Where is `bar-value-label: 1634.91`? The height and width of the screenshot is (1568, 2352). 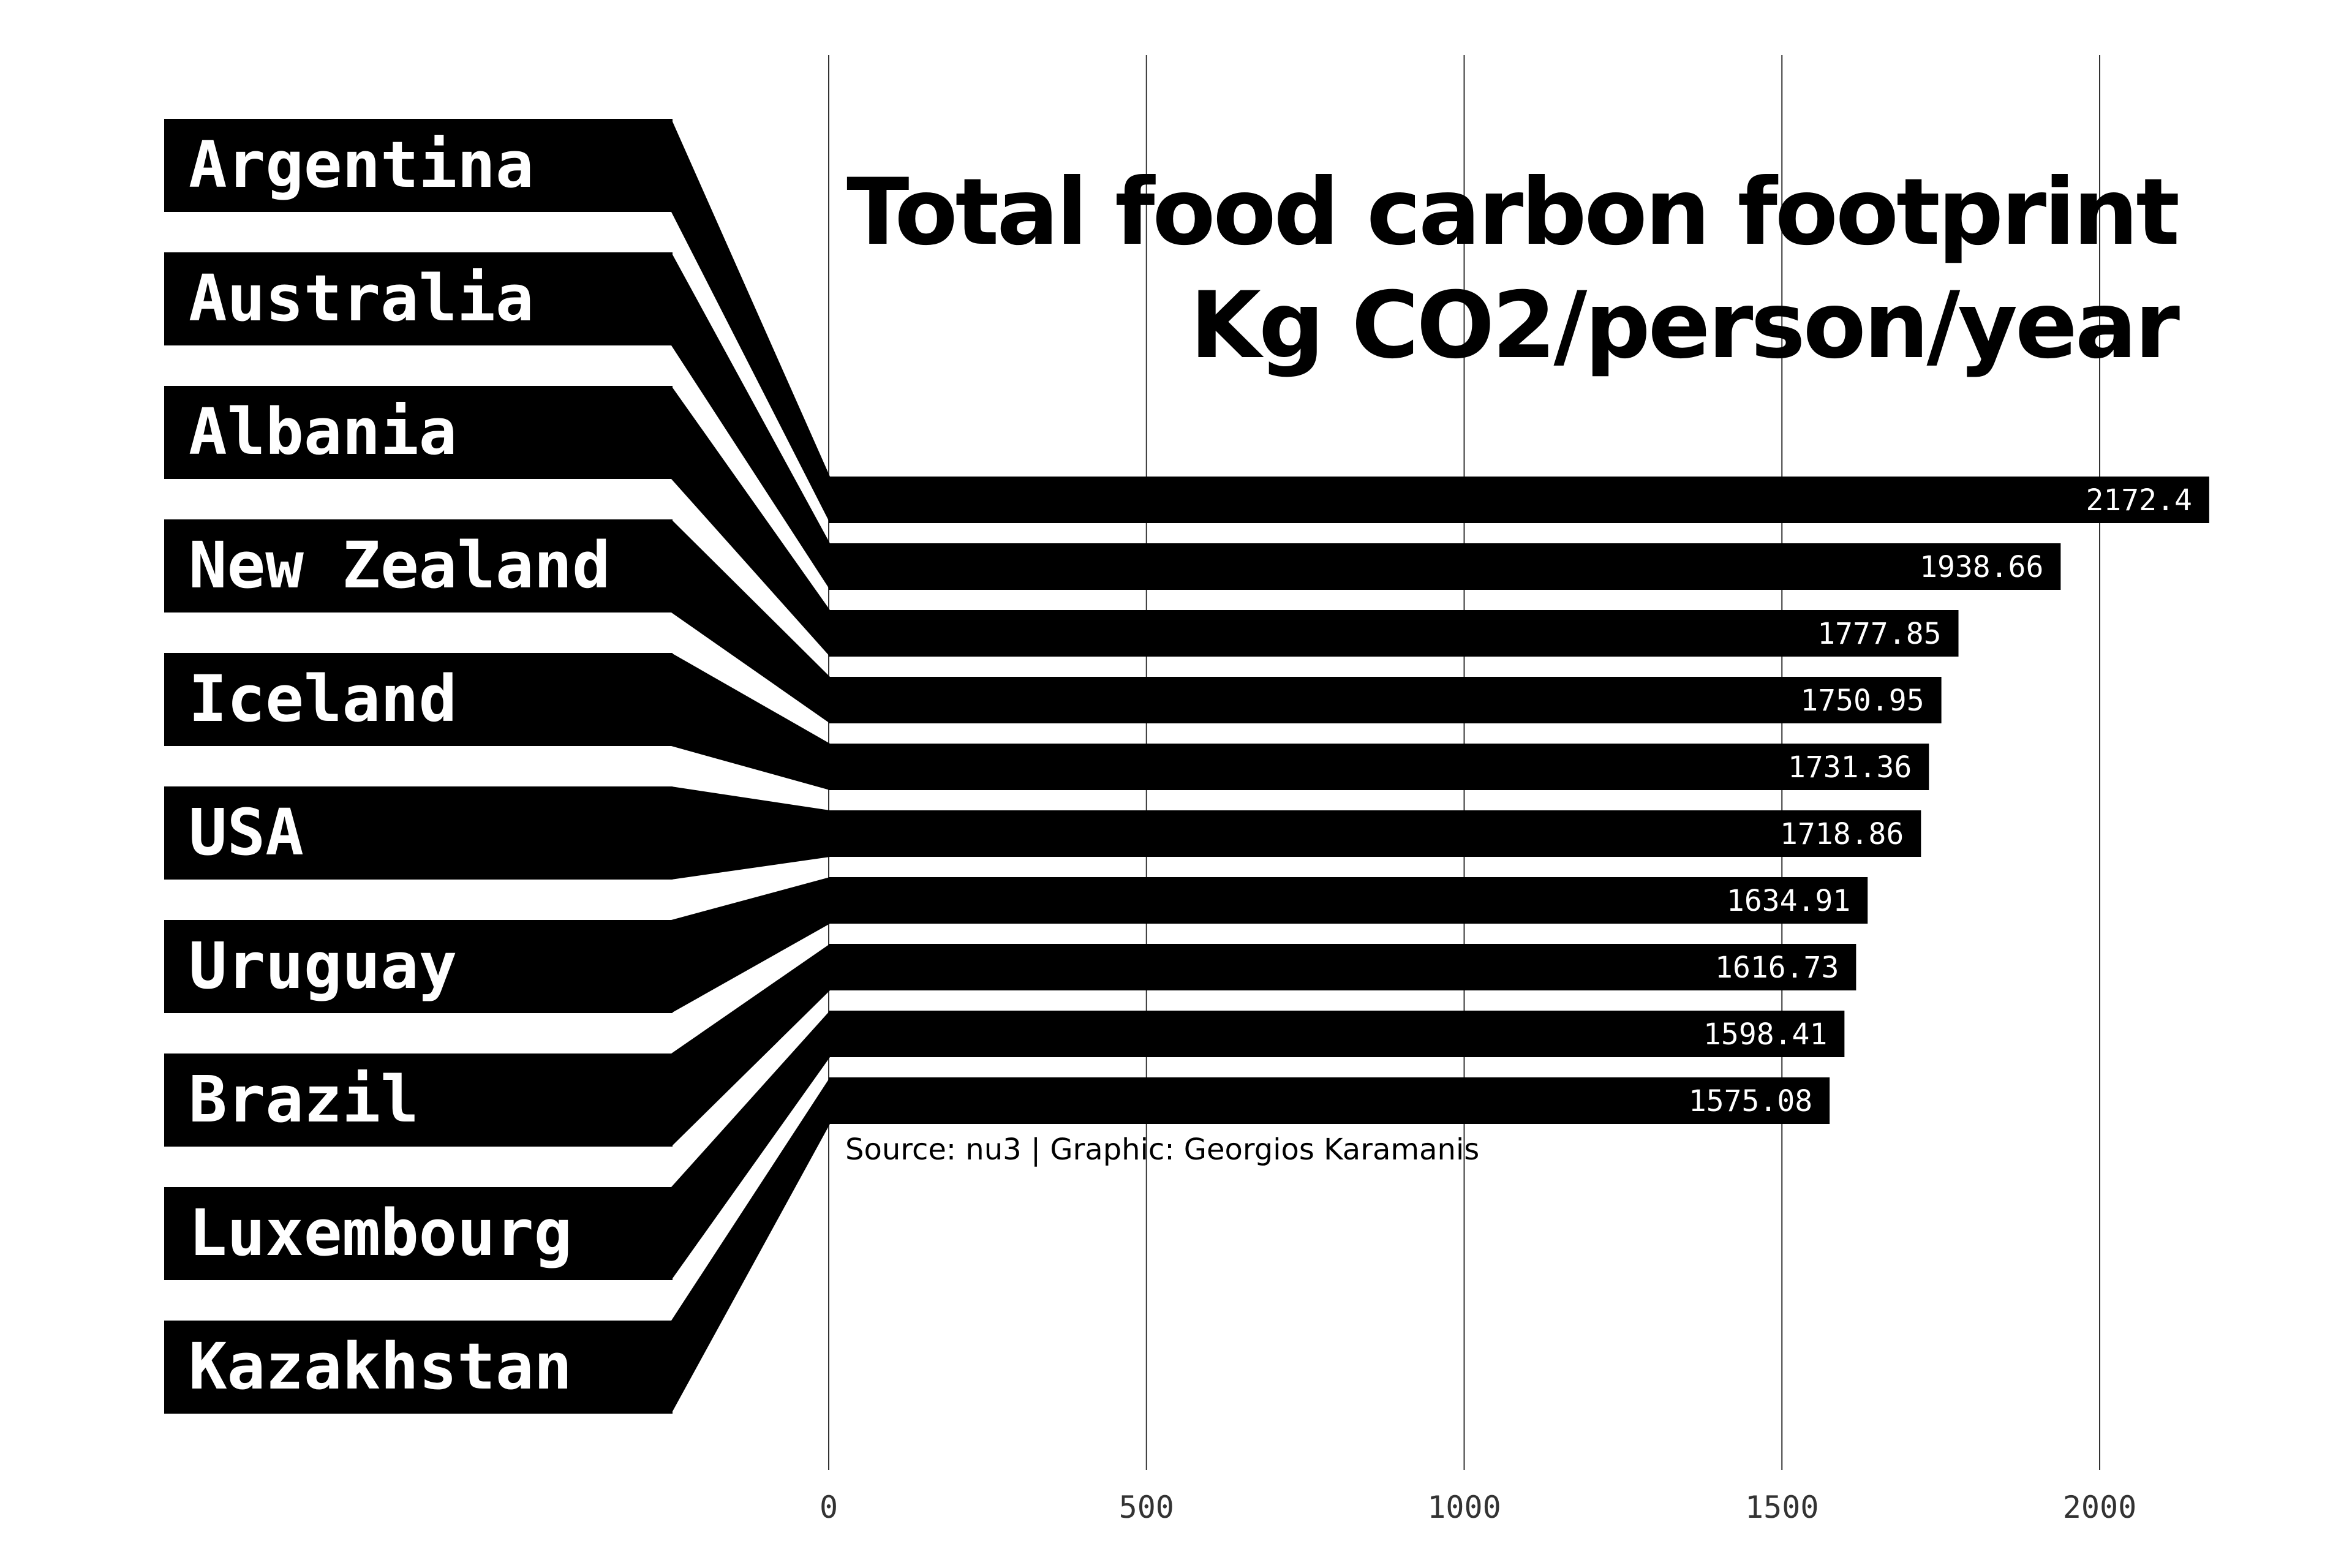 bar-value-label: 1634.91 is located at coordinates (1789, 901).